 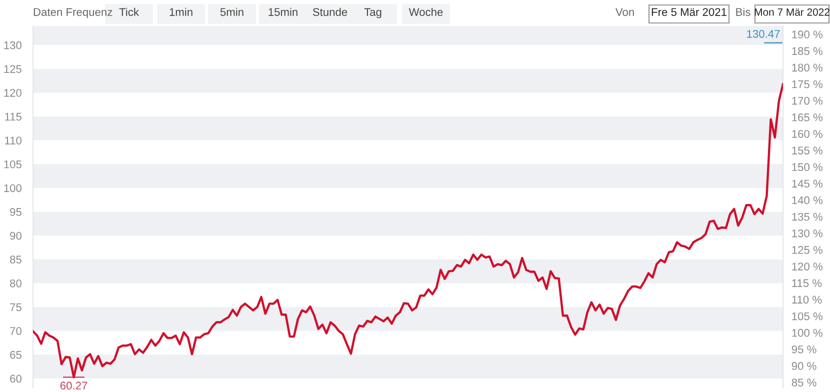 I want to click on y2-tick-label: 120 %, so click(x=807, y=266).